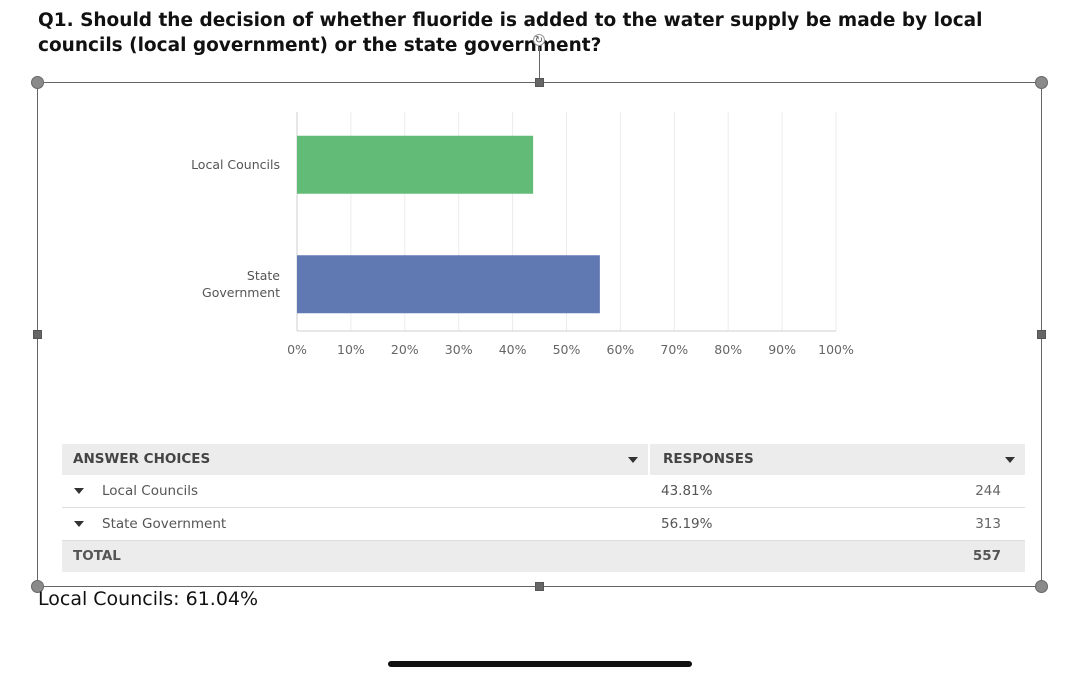 This screenshot has width=1080, height=675. Describe the element at coordinates (539, 40) in the screenshot. I see `rotate-icon: ↻` at that location.